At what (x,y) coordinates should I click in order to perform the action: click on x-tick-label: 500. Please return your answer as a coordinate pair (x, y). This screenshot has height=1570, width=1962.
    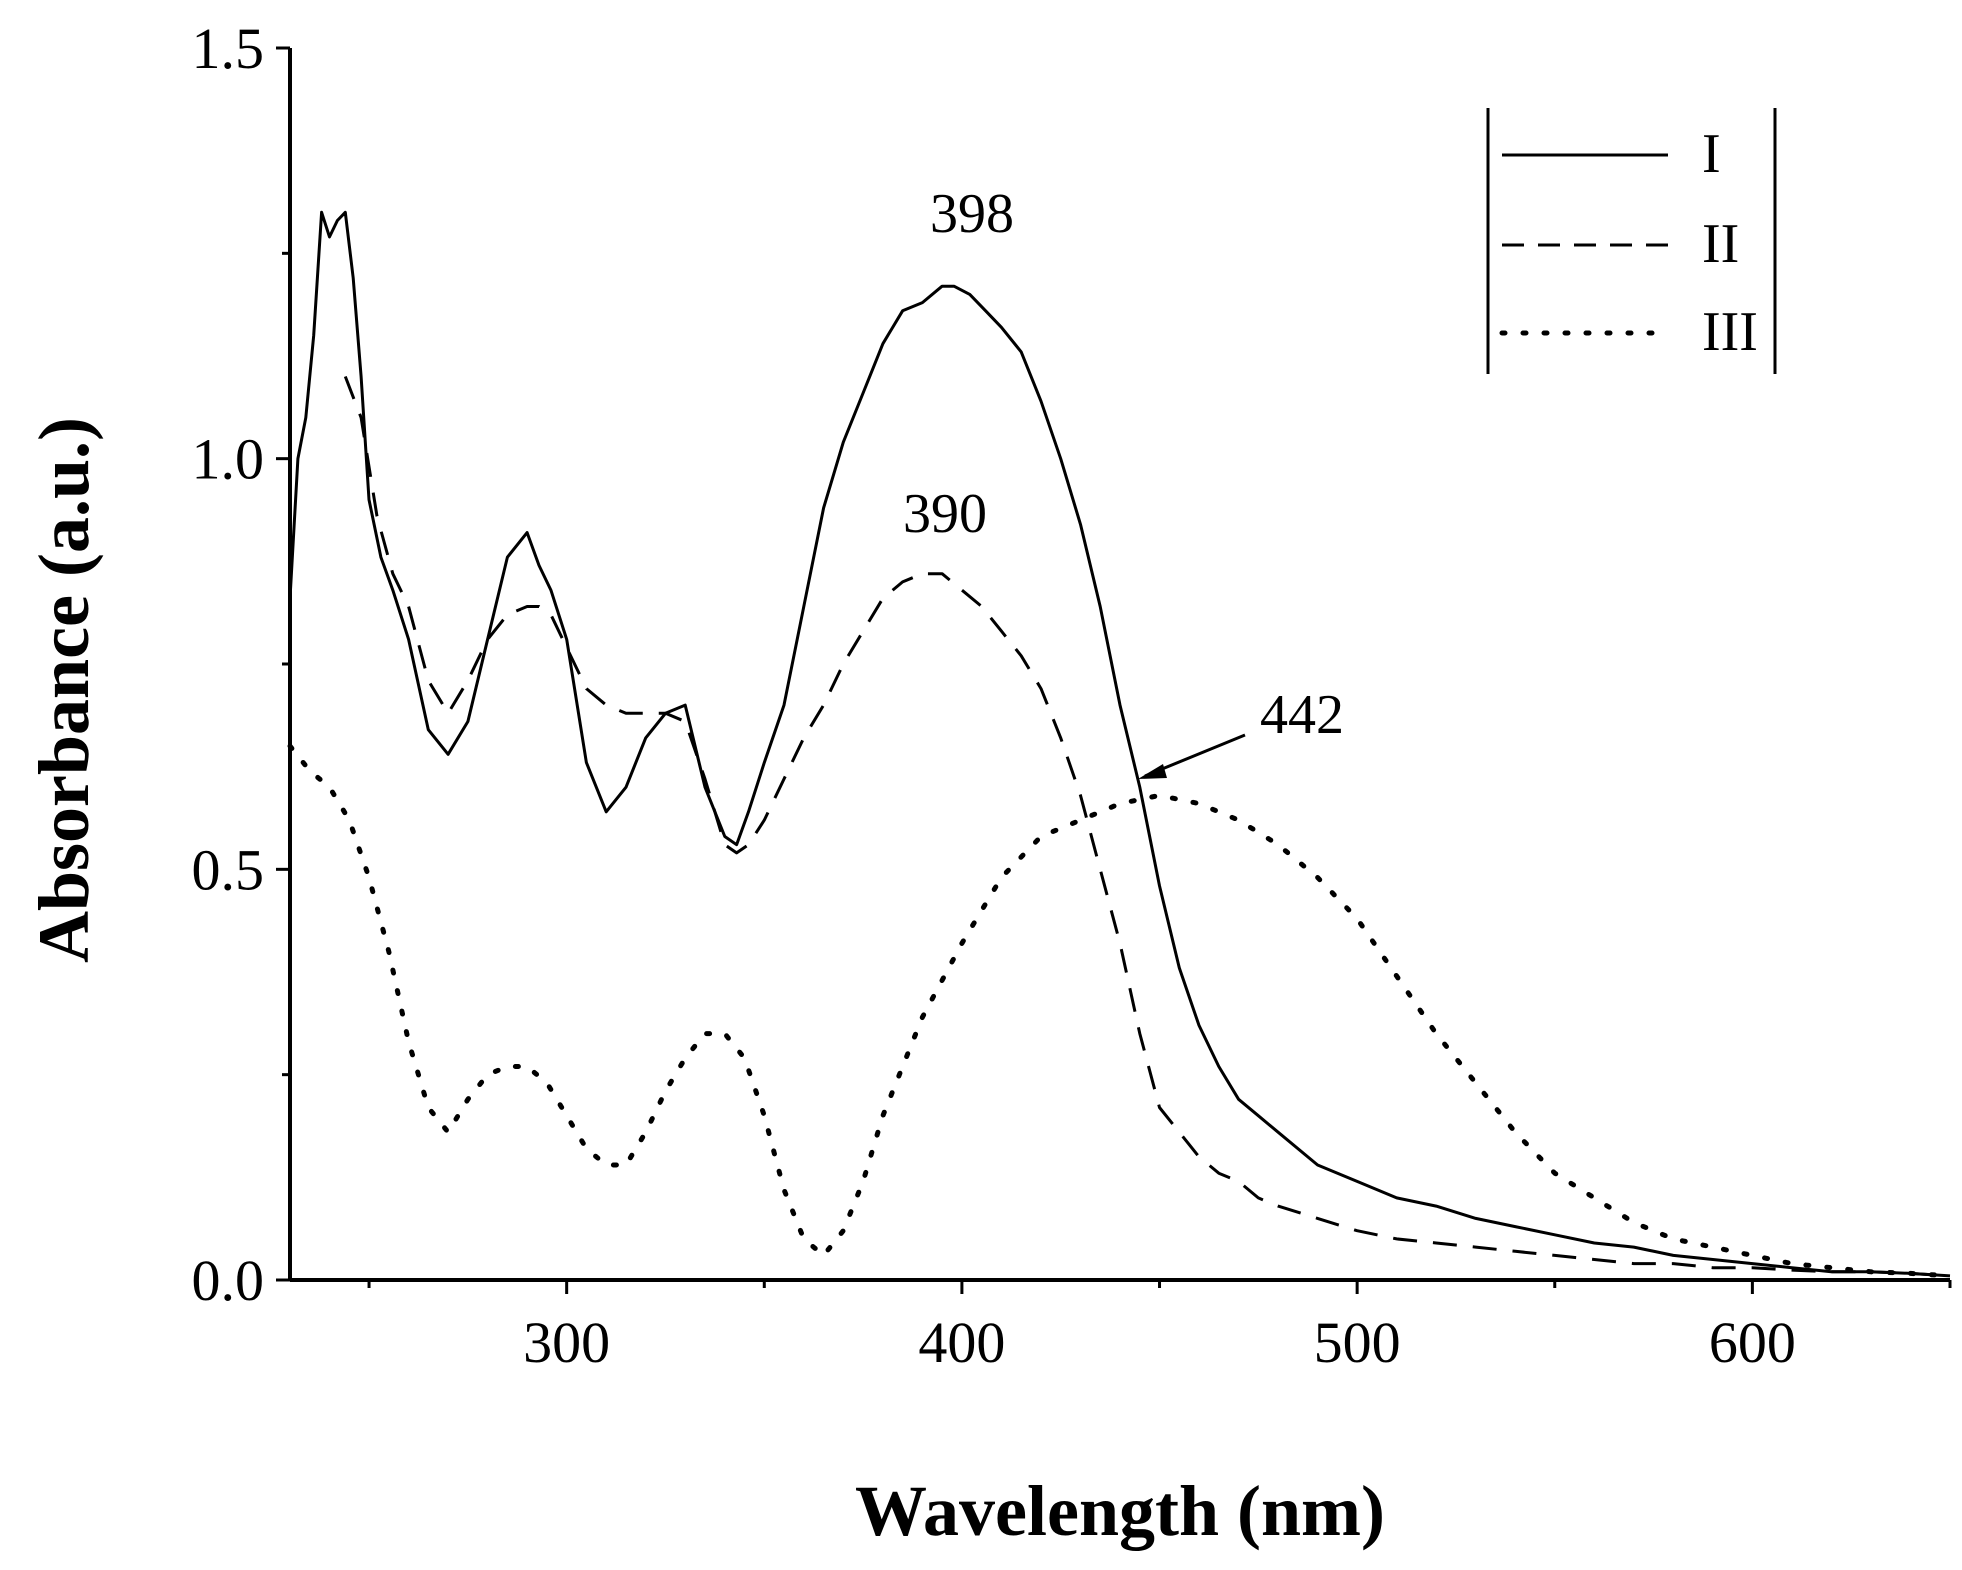
    Looking at the image, I should click on (1357, 1342).